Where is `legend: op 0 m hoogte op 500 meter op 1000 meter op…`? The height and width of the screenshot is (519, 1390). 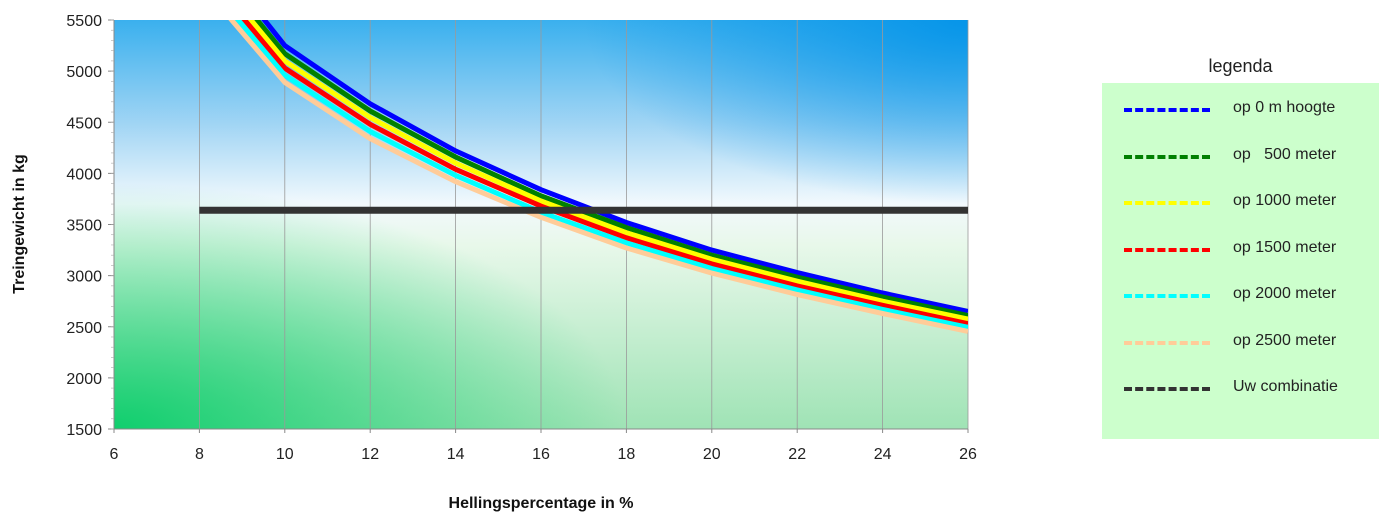 legend: op 0 m hoogte op 500 meter op 1000 meter op… is located at coordinates (1240, 261).